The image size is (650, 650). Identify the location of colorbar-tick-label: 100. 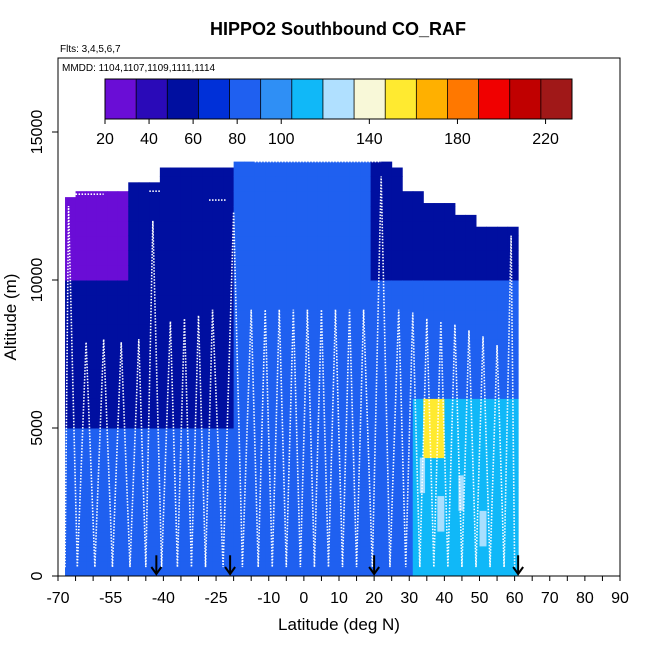
(281, 139).